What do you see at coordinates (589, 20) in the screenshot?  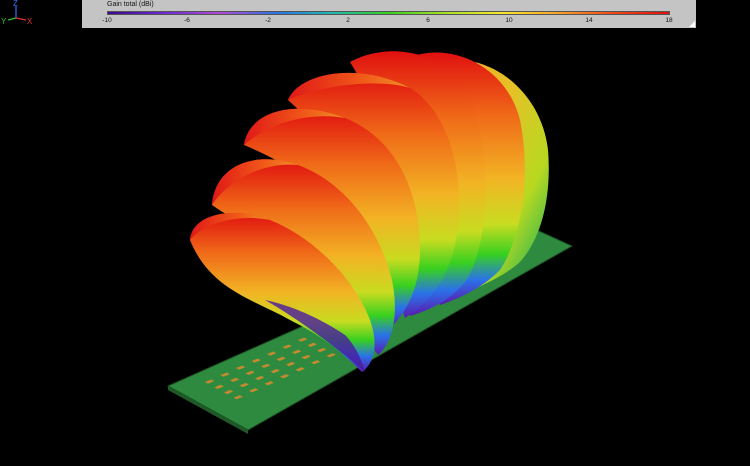 I see `colorbar-tick: 14` at bounding box center [589, 20].